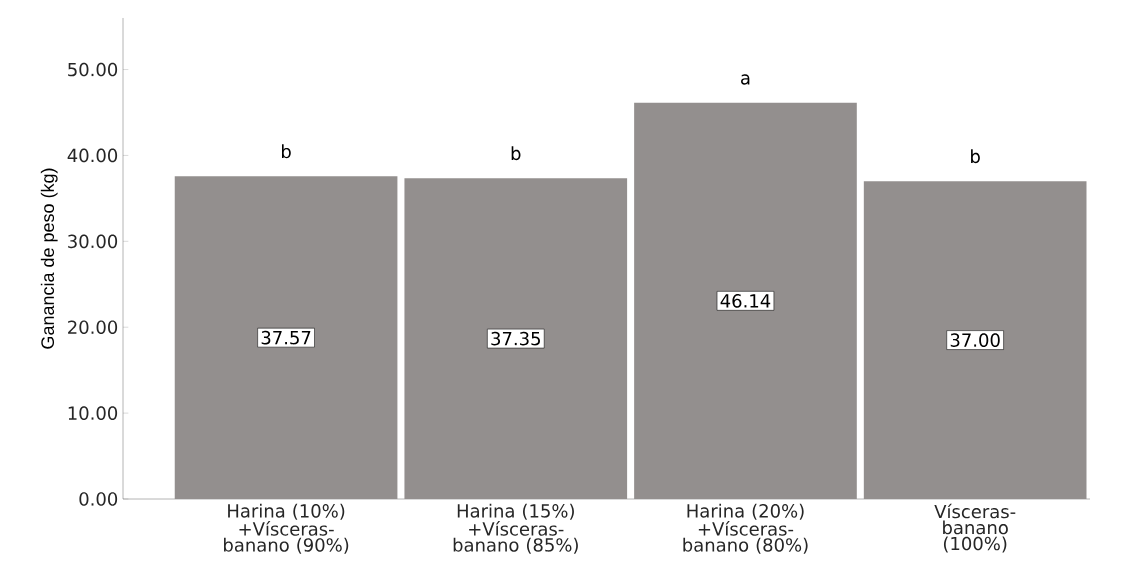 This screenshot has height=576, width=1136. I want to click on y-tick-label: 50.00, so click(93, 69).